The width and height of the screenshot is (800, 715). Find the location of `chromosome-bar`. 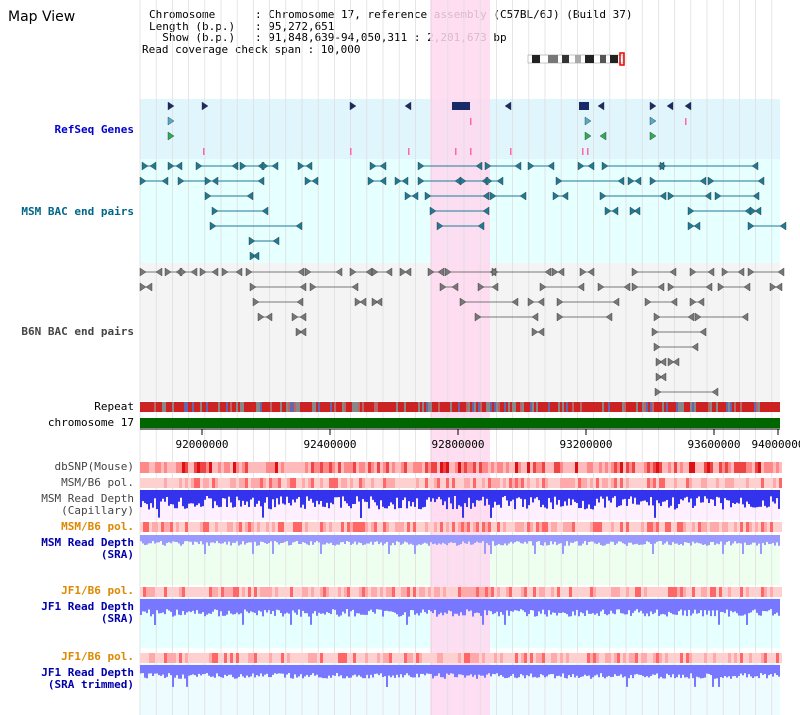

chromosome-bar is located at coordinates (460, 423).